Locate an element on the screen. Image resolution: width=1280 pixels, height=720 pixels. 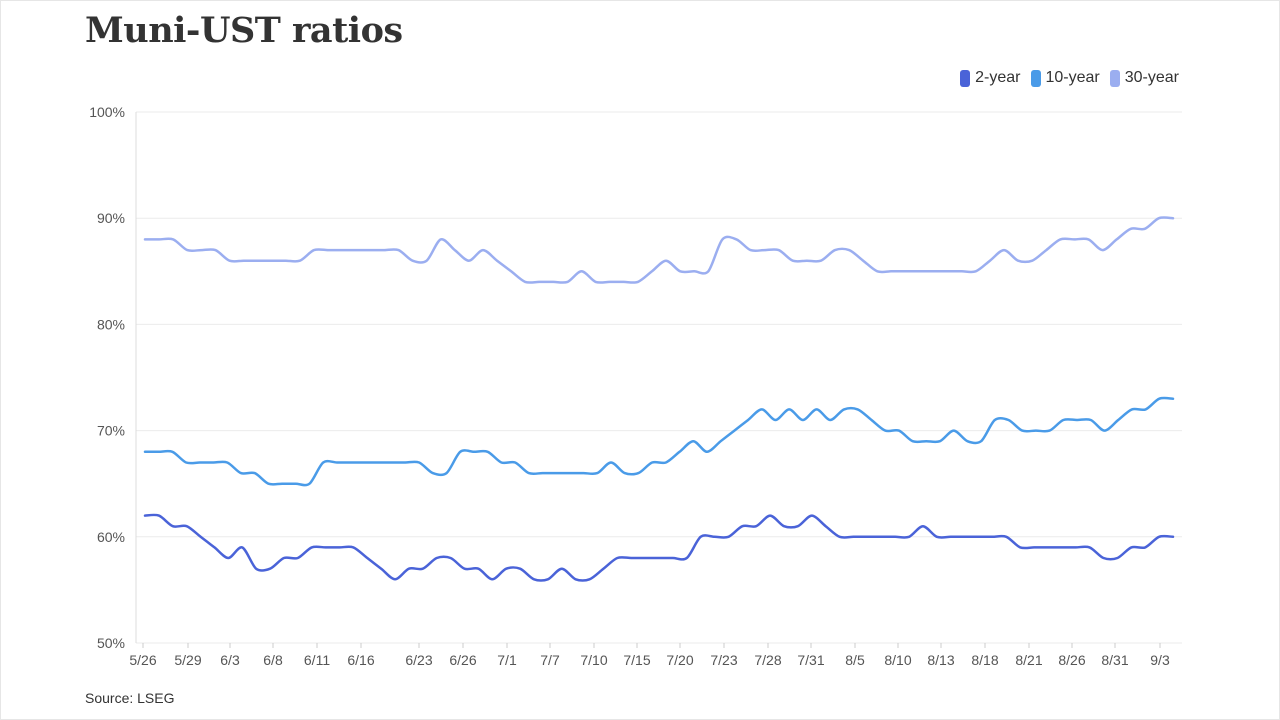
x-tick-label: 5/26 is located at coordinates (142, 660).